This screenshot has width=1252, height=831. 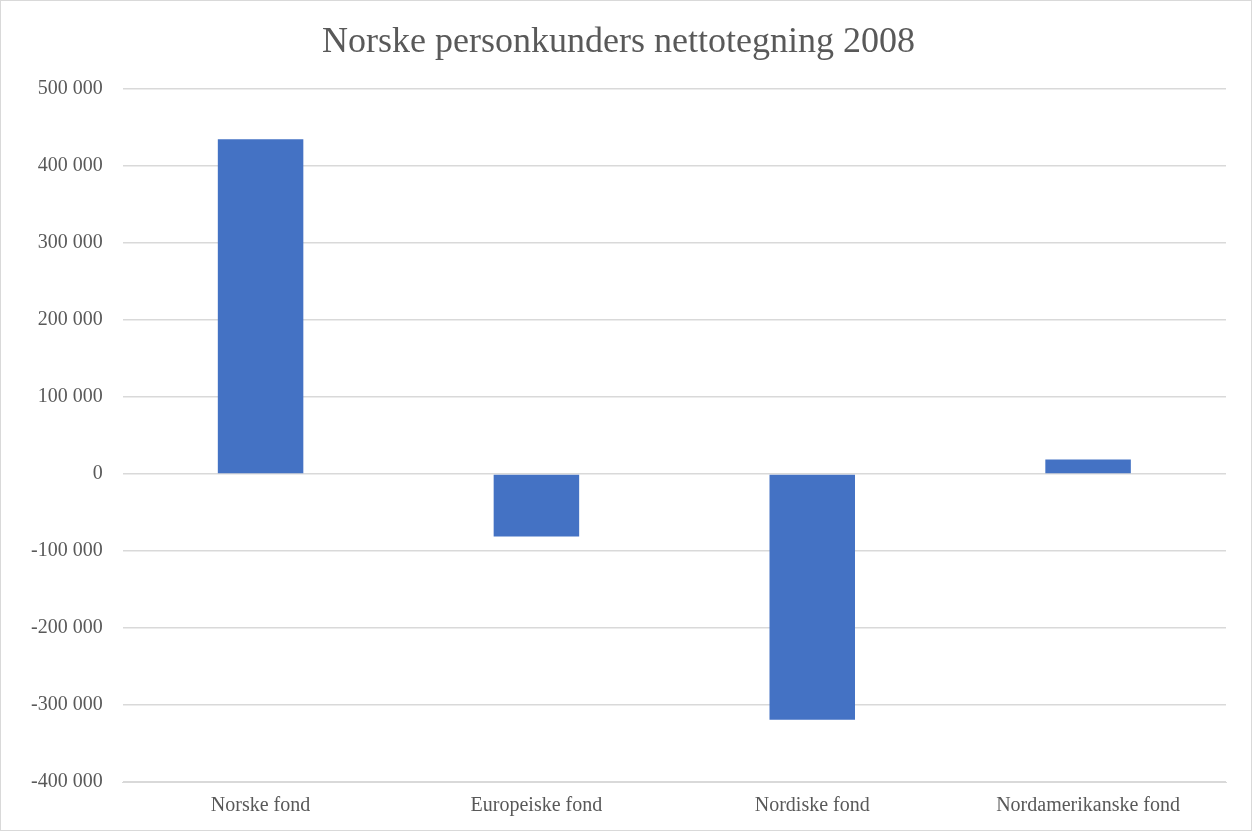 What do you see at coordinates (70, 241) in the screenshot?
I see `y-tick-label: 300 000` at bounding box center [70, 241].